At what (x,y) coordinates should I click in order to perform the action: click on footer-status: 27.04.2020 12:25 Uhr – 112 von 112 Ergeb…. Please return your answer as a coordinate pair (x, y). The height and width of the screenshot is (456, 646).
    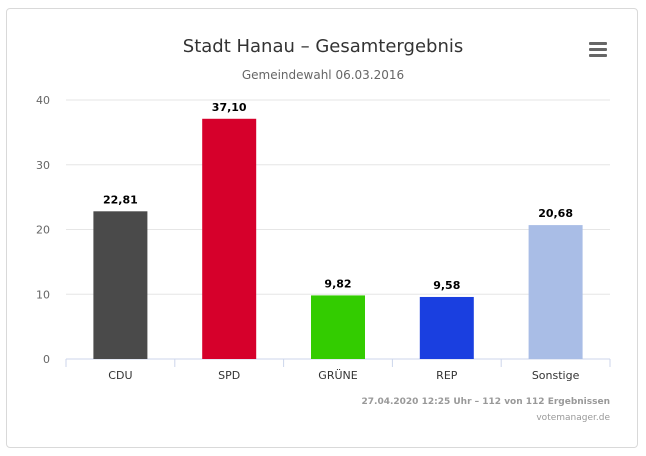
    Looking at the image, I should click on (486, 402).